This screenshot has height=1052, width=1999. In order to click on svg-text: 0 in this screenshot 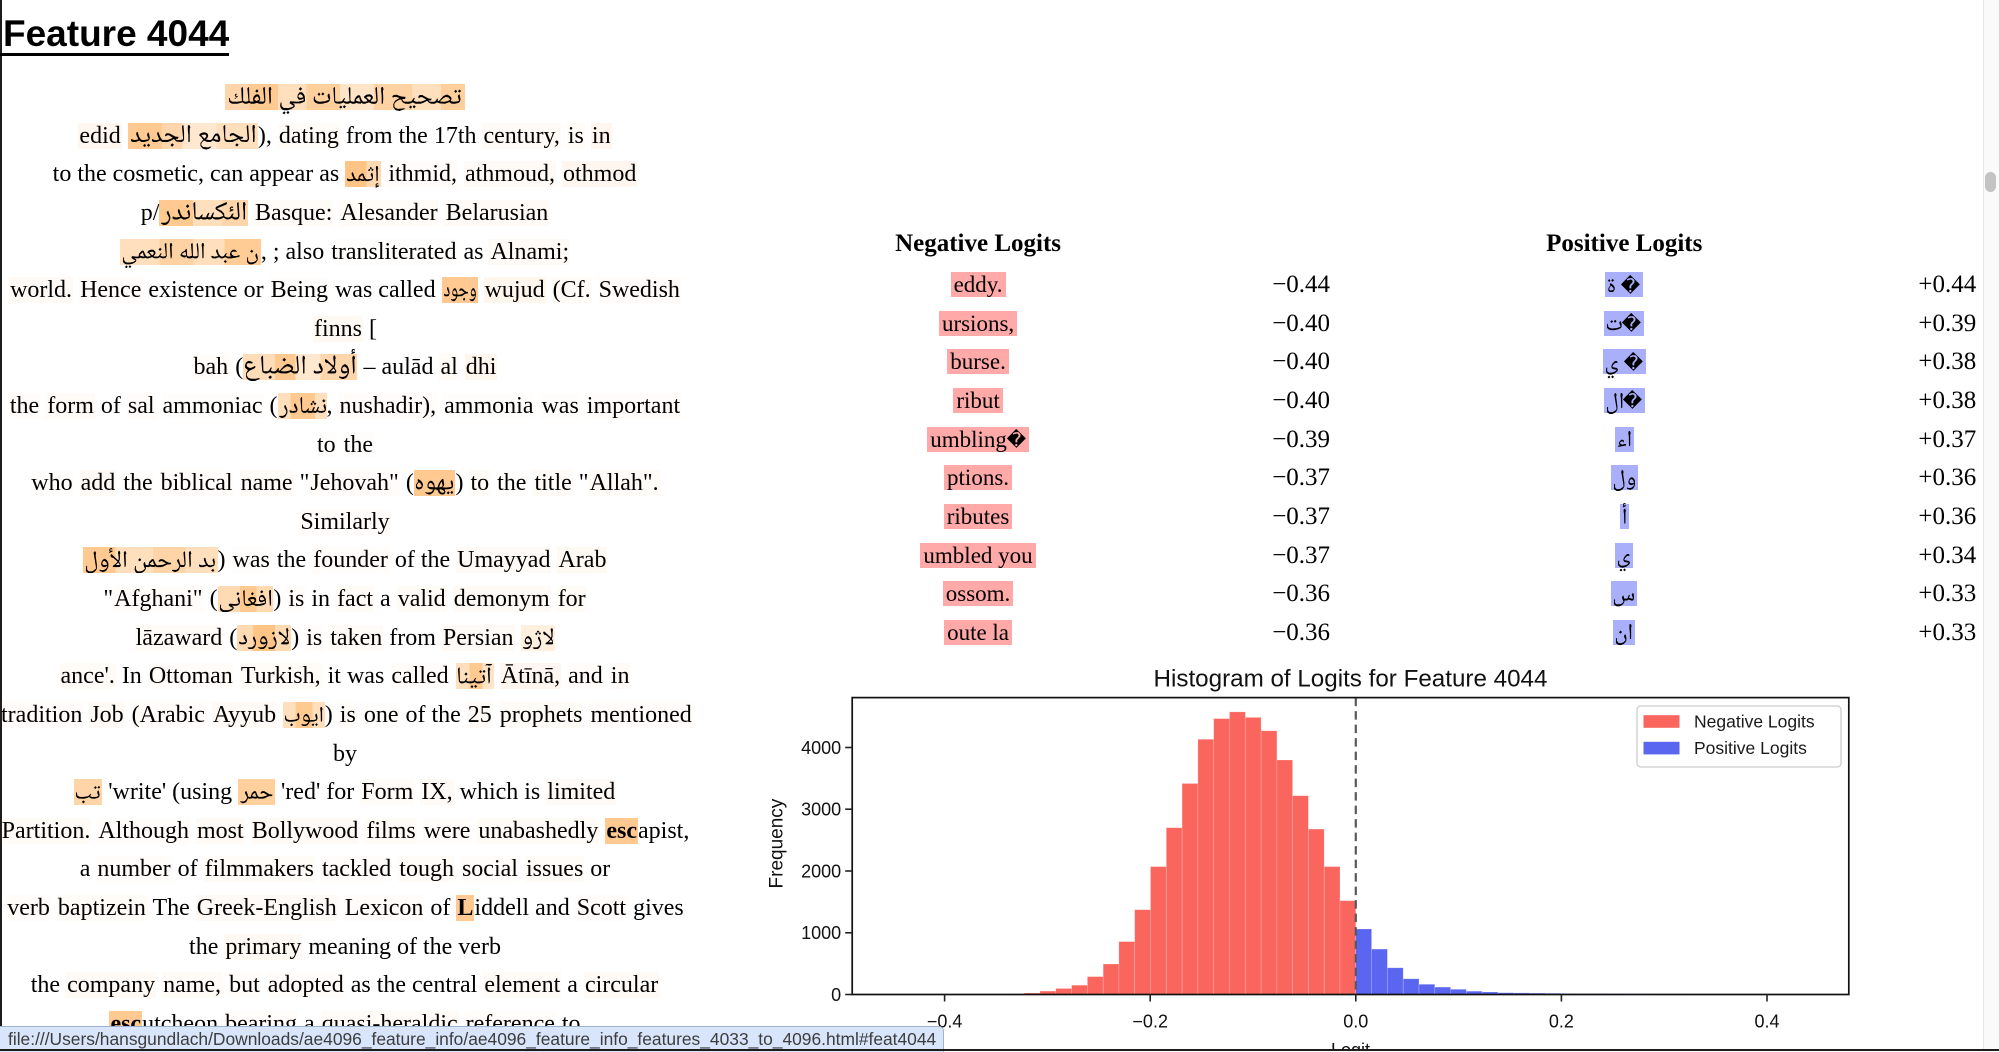, I will do `click(836, 995)`.